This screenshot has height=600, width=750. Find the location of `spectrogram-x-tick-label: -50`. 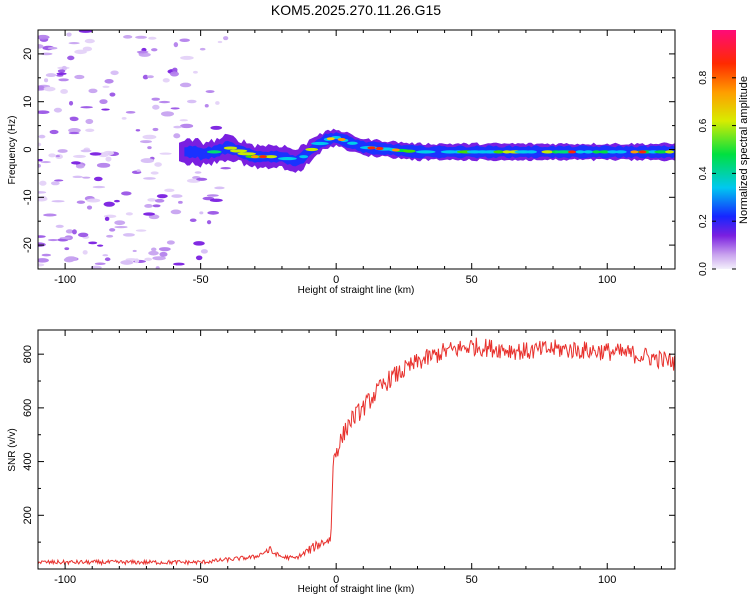

spectrogram-x-tick-label: -50 is located at coordinates (201, 280).